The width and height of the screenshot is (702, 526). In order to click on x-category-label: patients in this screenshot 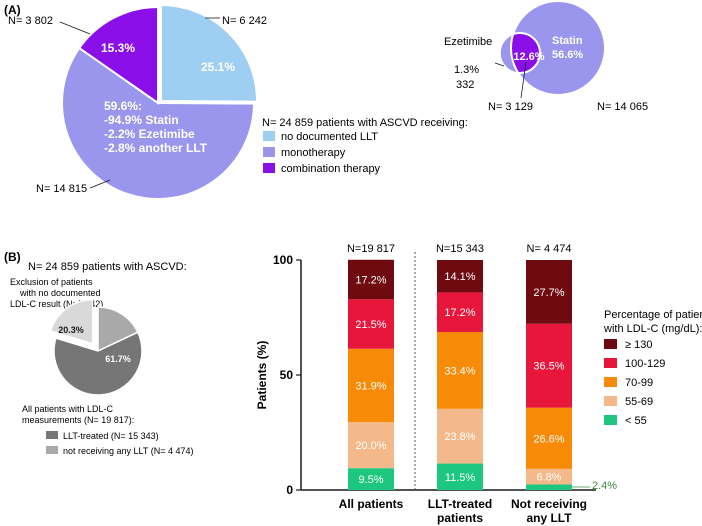, I will do `click(460, 518)`.